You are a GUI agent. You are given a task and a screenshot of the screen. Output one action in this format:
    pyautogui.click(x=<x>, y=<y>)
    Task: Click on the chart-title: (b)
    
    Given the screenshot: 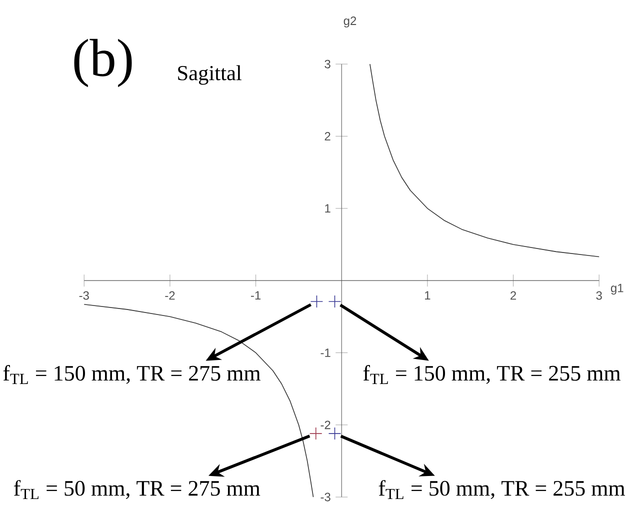 What is the action you would take?
    pyautogui.click(x=103, y=63)
    